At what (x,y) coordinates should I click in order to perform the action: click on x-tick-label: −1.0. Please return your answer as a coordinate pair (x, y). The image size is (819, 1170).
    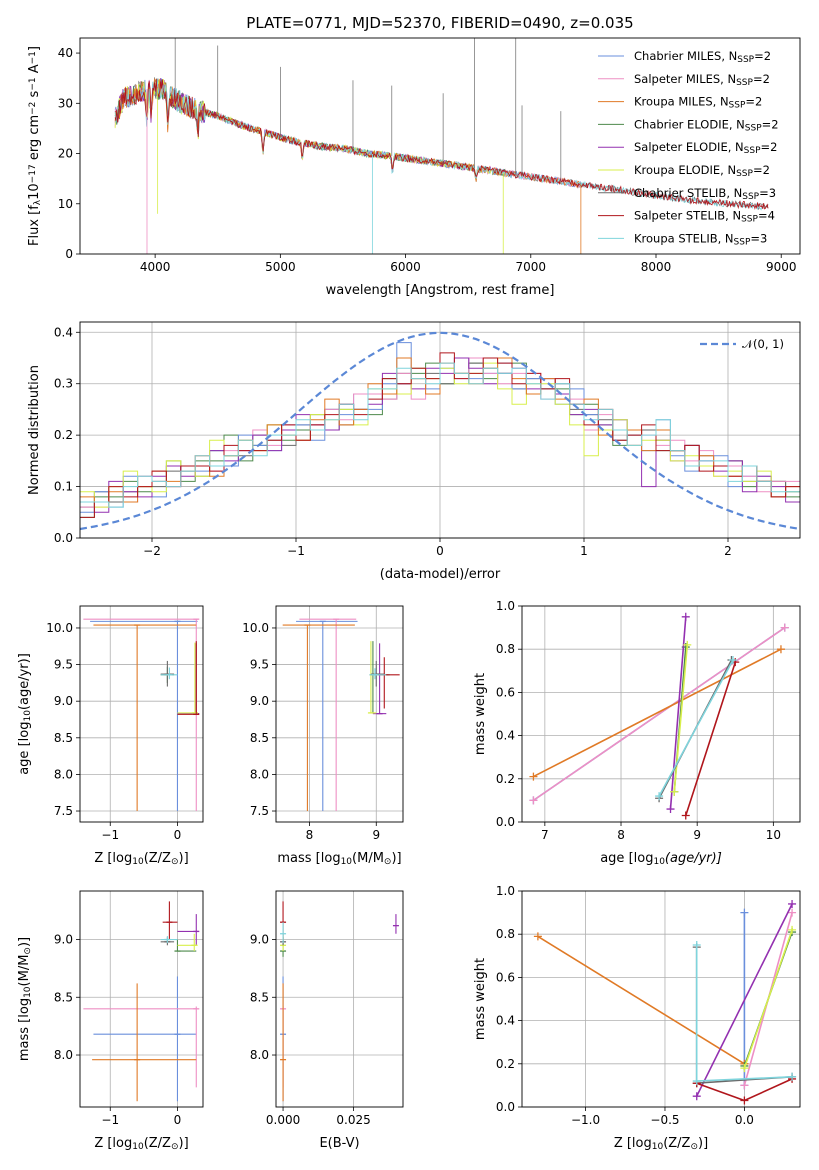
    Looking at the image, I should click on (585, 1120).